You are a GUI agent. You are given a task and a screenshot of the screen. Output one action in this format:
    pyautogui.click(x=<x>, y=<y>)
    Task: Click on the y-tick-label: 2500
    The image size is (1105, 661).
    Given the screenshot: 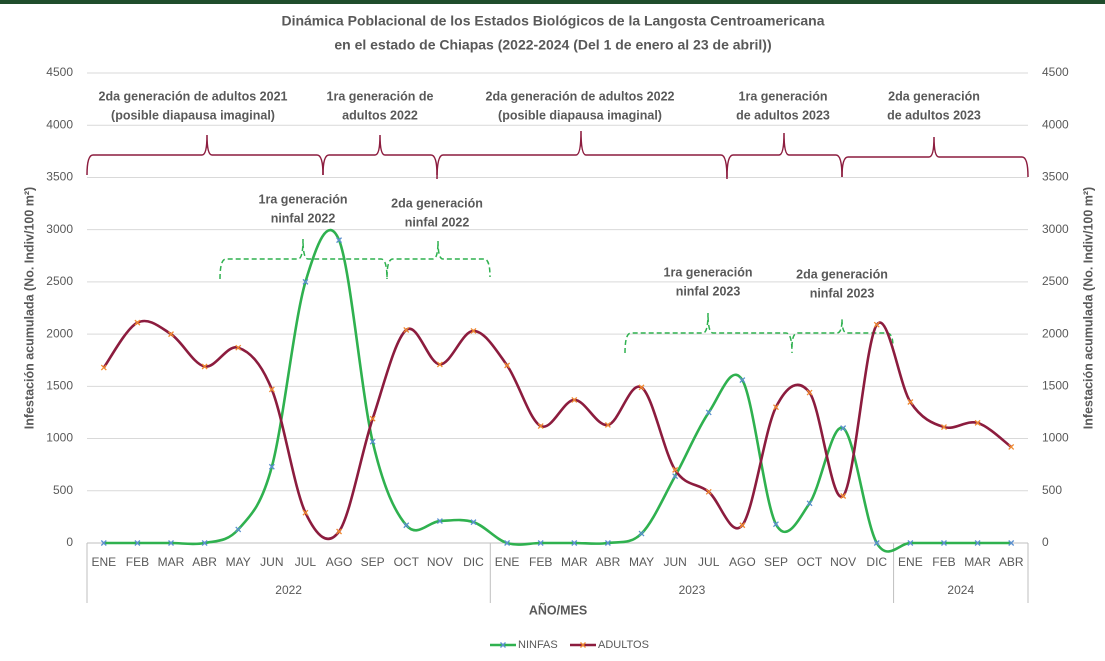 What is the action you would take?
    pyautogui.click(x=59, y=281)
    